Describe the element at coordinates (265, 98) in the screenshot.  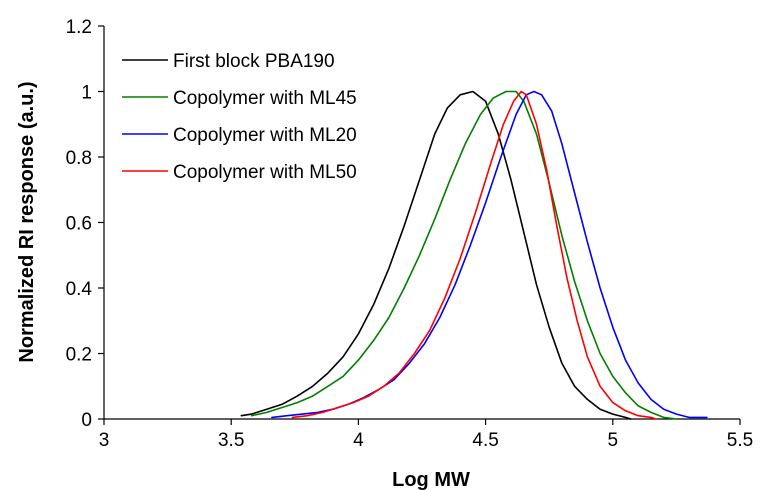
I see `legend-label-2: Copolymer with ML45` at that location.